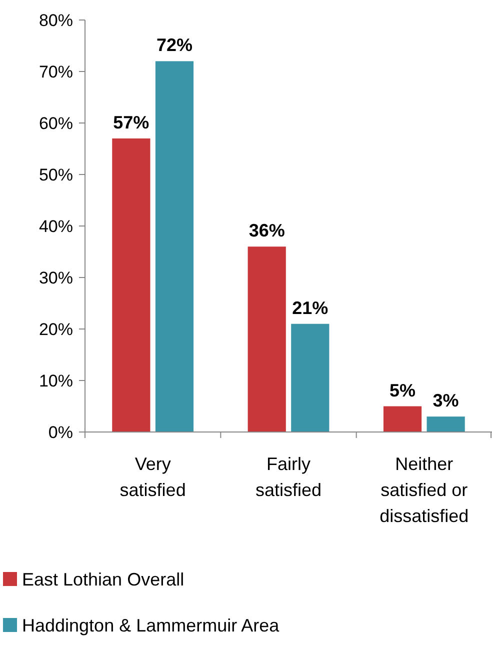 This screenshot has height=646, width=492. I want to click on data-label: 57%, so click(131, 122).